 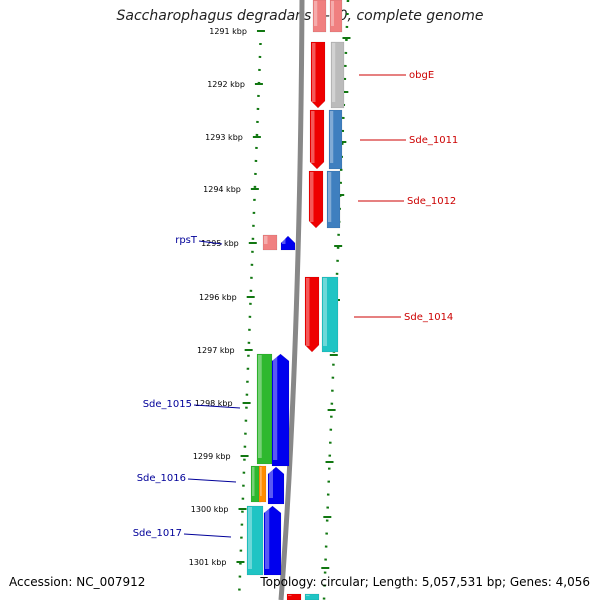 I want to click on gene-sde1017-cyan-highlight, so click(x=250, y=538).